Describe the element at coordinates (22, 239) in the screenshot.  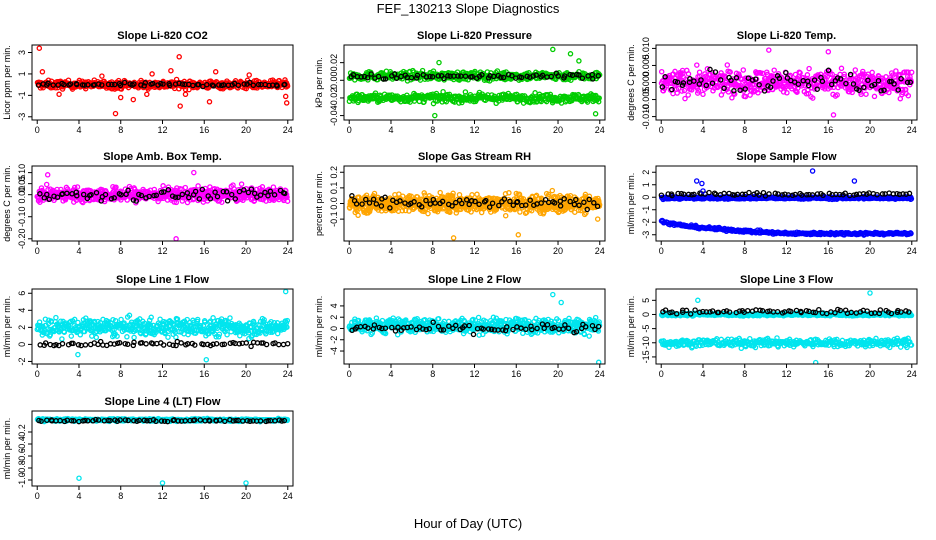
I see `y-tick-label: -0.20` at that location.